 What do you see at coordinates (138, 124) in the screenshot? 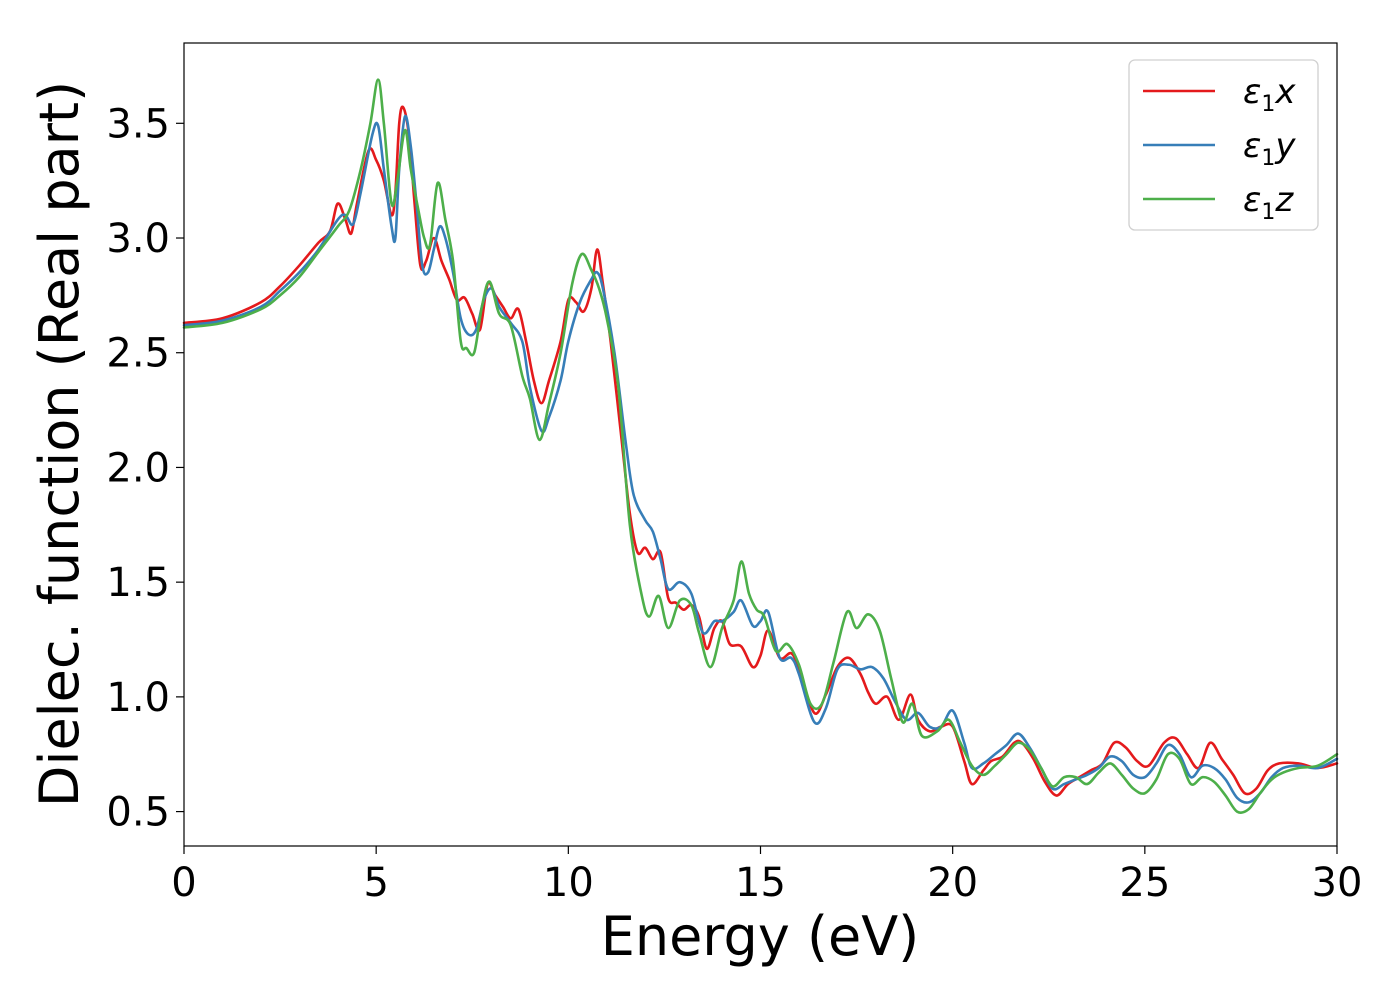
I see `y-tick-label: 3.5` at bounding box center [138, 124].